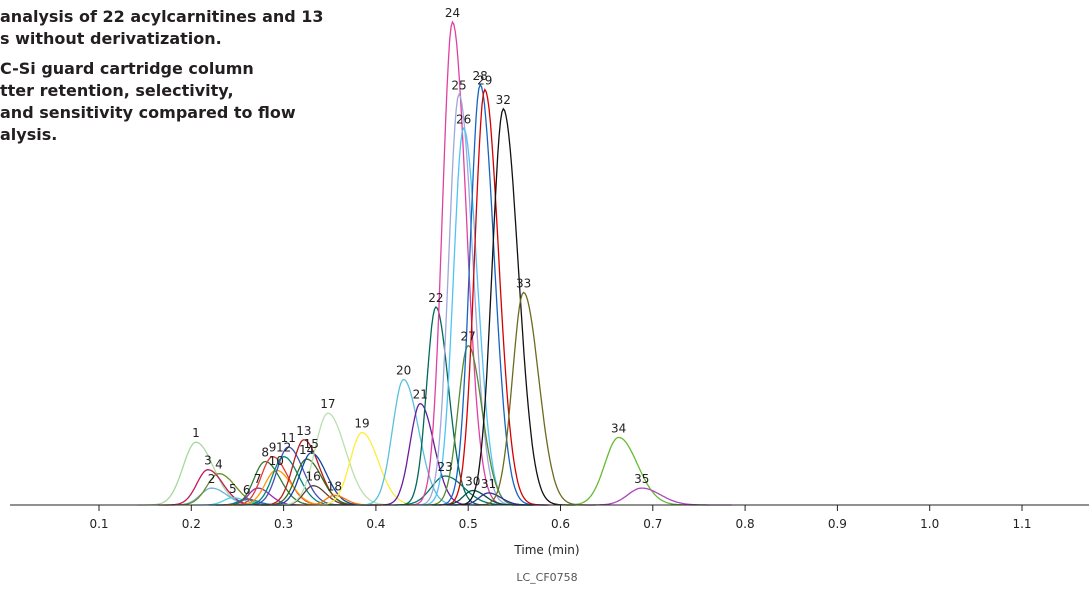 The image size is (1089, 590). What do you see at coordinates (618, 428) in the screenshot?
I see `peak-label-34: 34` at bounding box center [618, 428].